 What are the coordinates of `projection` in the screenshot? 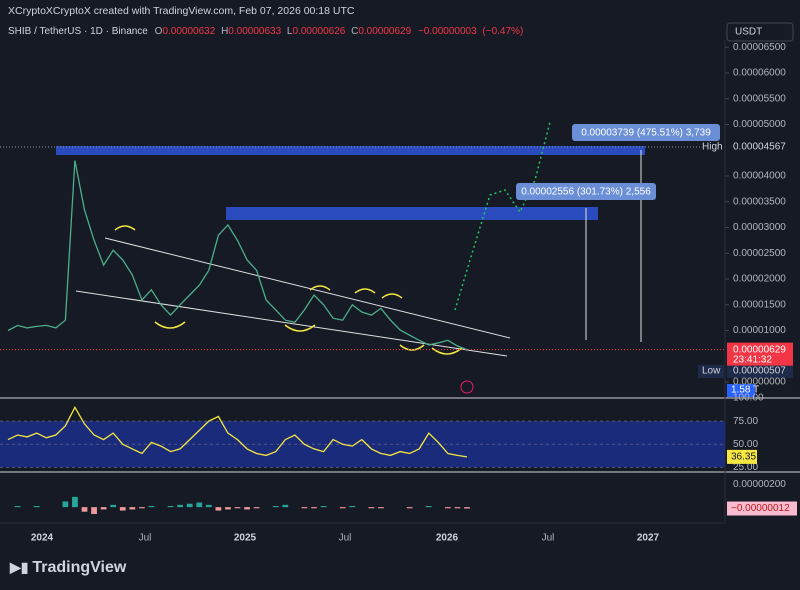 It's located at (502, 216).